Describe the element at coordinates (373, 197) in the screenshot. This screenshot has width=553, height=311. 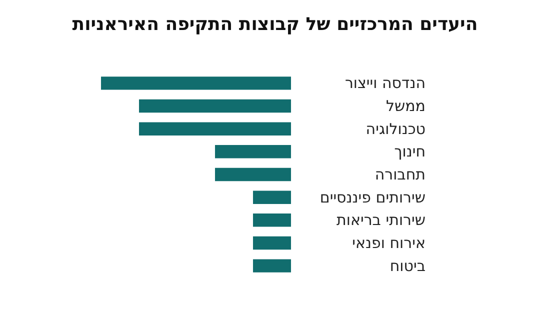
I see `y-tick-label: שירותים פיננסיים` at that location.